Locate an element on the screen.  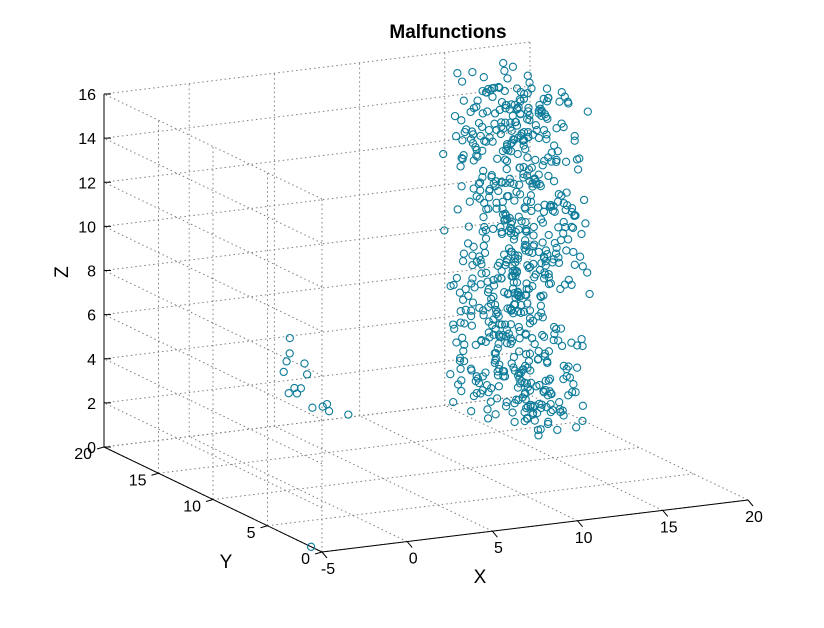
z-tick-label: 14 is located at coordinates (87, 139).